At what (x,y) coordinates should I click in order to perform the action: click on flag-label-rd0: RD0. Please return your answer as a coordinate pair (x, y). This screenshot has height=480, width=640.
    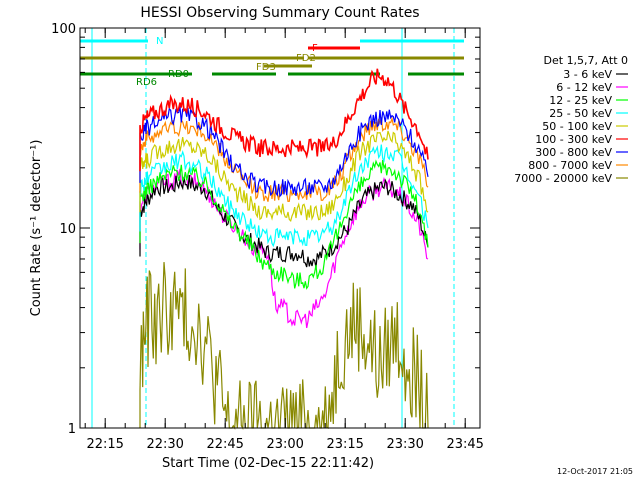
    Looking at the image, I should click on (178, 74).